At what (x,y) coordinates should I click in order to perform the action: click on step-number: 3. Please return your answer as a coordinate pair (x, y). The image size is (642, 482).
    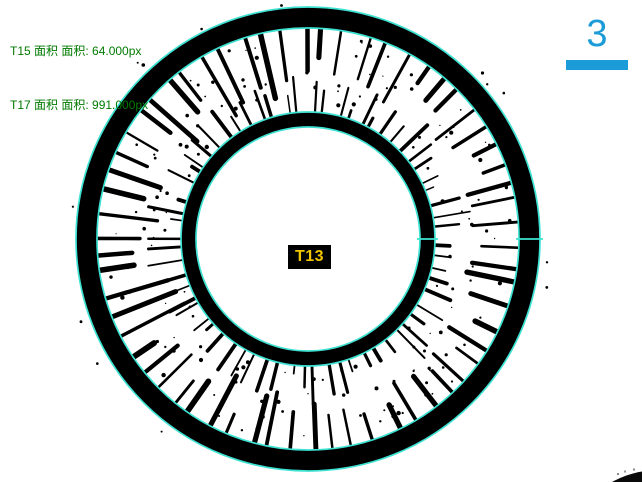
    Looking at the image, I should click on (597, 34).